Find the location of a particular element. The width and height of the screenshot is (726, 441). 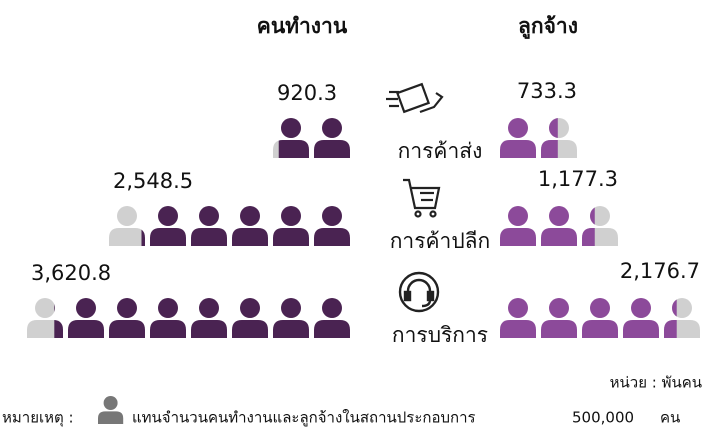

cart-icon is located at coordinates (422, 198).